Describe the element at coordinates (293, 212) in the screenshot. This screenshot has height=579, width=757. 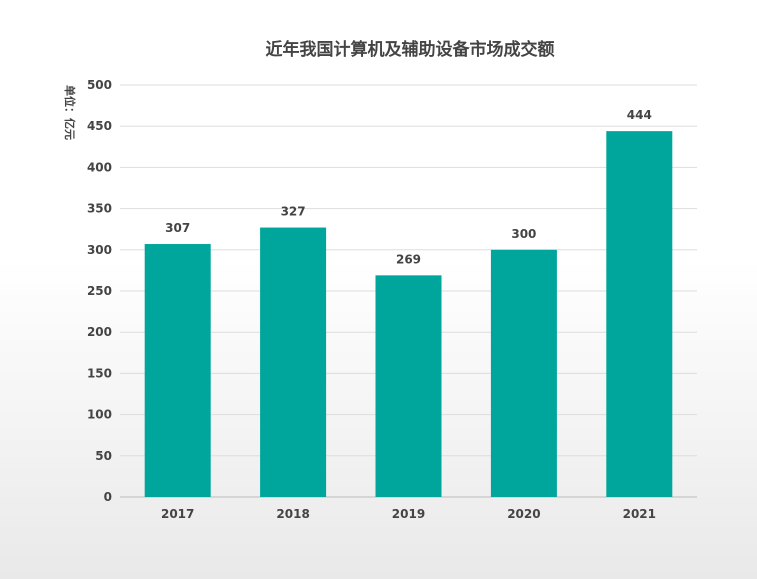
I see `data-label: 327` at that location.